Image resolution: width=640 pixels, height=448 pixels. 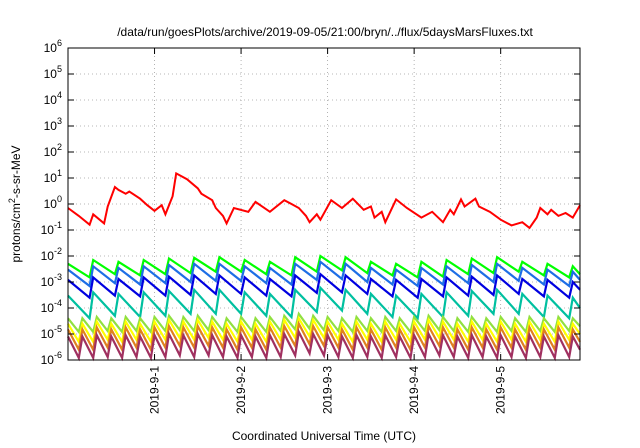 I want to click on y-tick-label-exp: -4, so click(x=58, y=303).